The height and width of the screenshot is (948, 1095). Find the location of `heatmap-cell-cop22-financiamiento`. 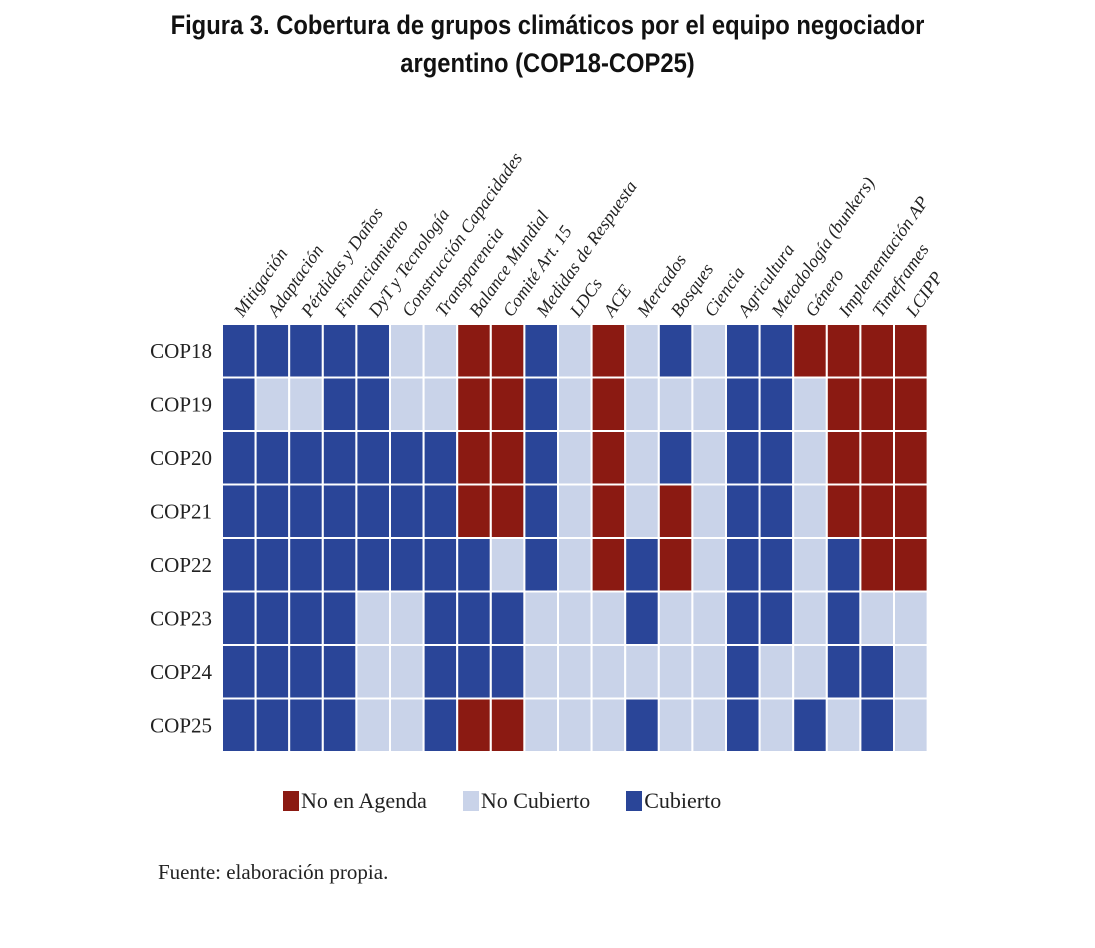

heatmap-cell-cop22-financiamiento is located at coordinates (339, 565).